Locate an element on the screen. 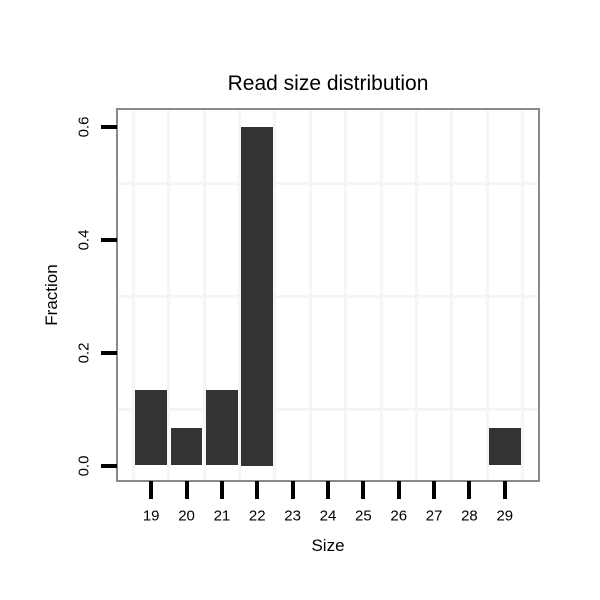  chart-title: Read size distribution is located at coordinates (328, 83).